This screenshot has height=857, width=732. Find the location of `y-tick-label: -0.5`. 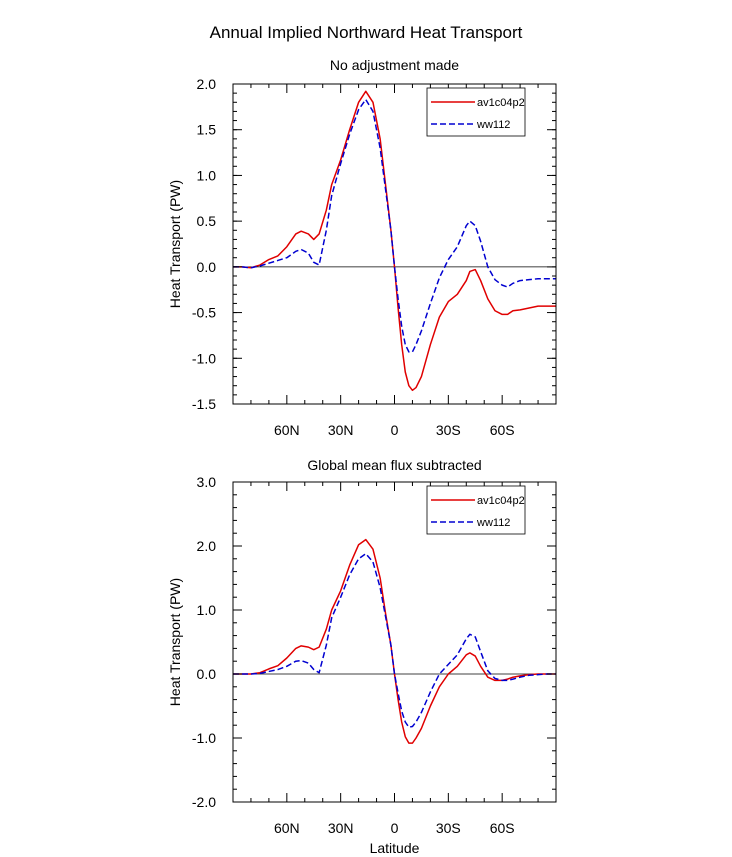

y-tick-label: -0.5 is located at coordinates (204, 313).